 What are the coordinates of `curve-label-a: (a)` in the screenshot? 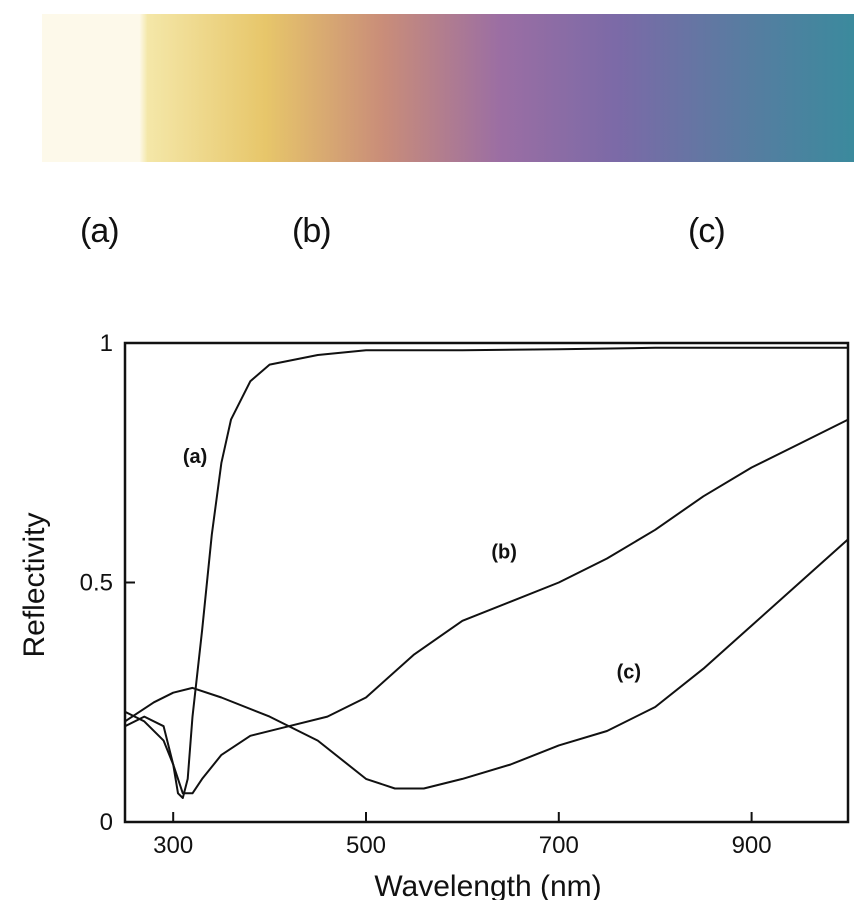 It's located at (195, 457).